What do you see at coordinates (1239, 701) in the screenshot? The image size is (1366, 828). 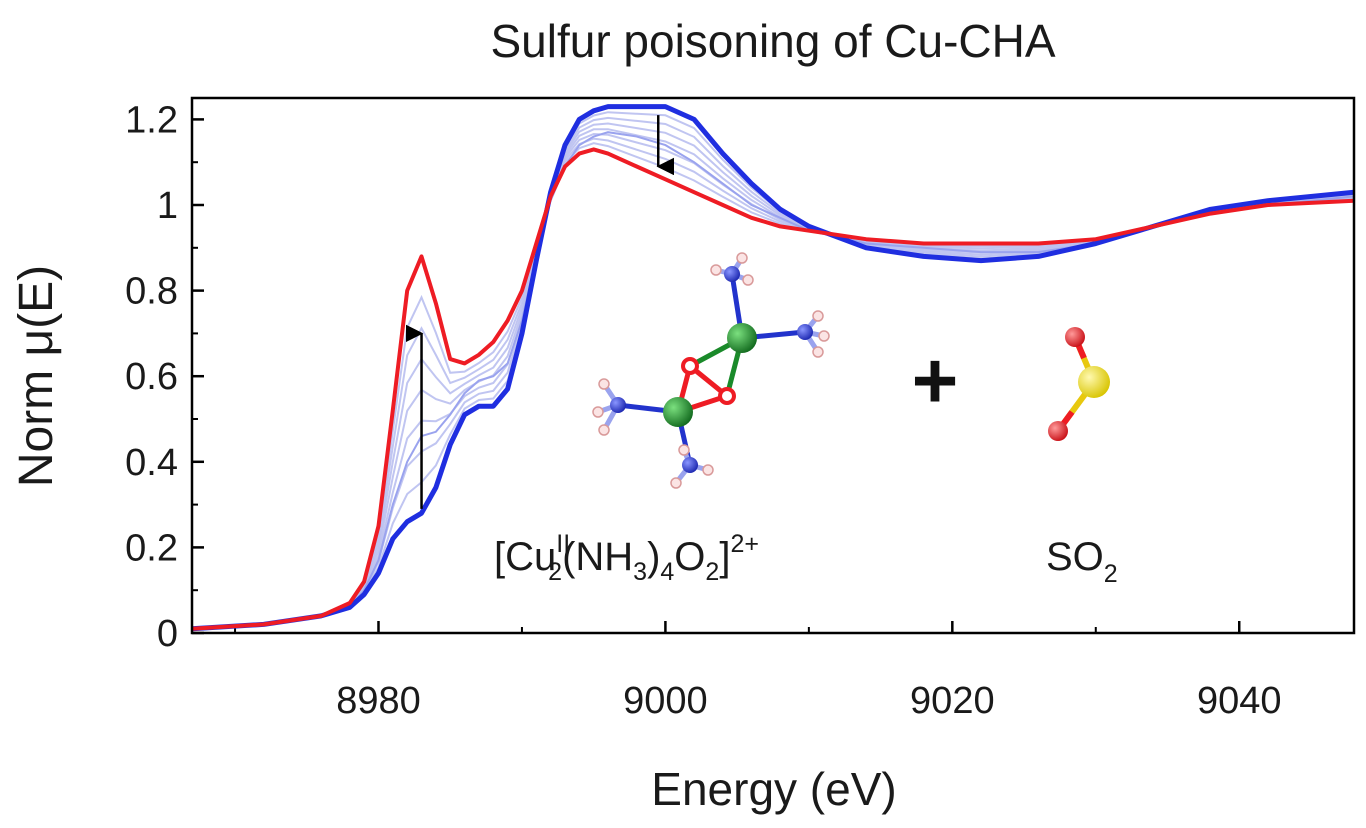 I see `x-tick-label: 9040` at bounding box center [1239, 701].